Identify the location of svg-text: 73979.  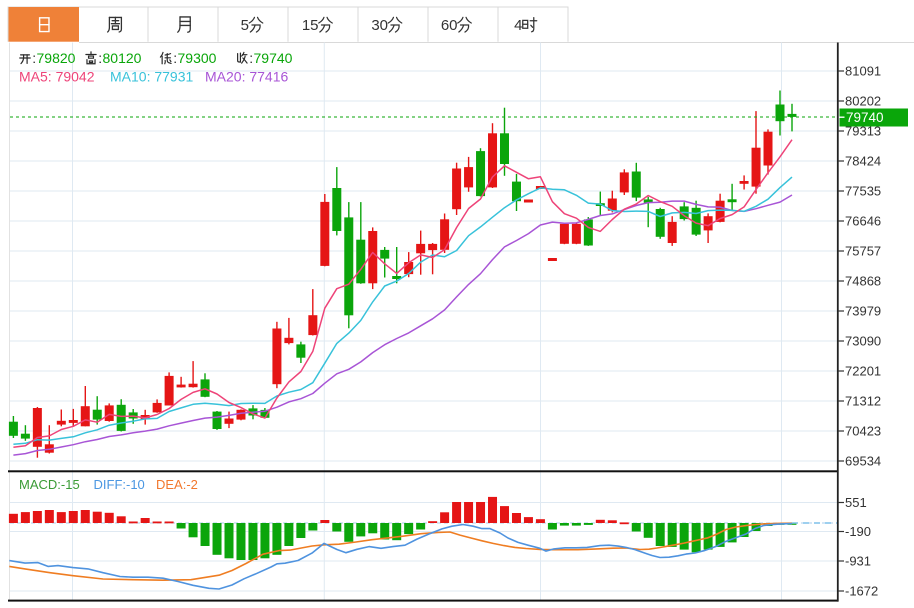
(863, 311).